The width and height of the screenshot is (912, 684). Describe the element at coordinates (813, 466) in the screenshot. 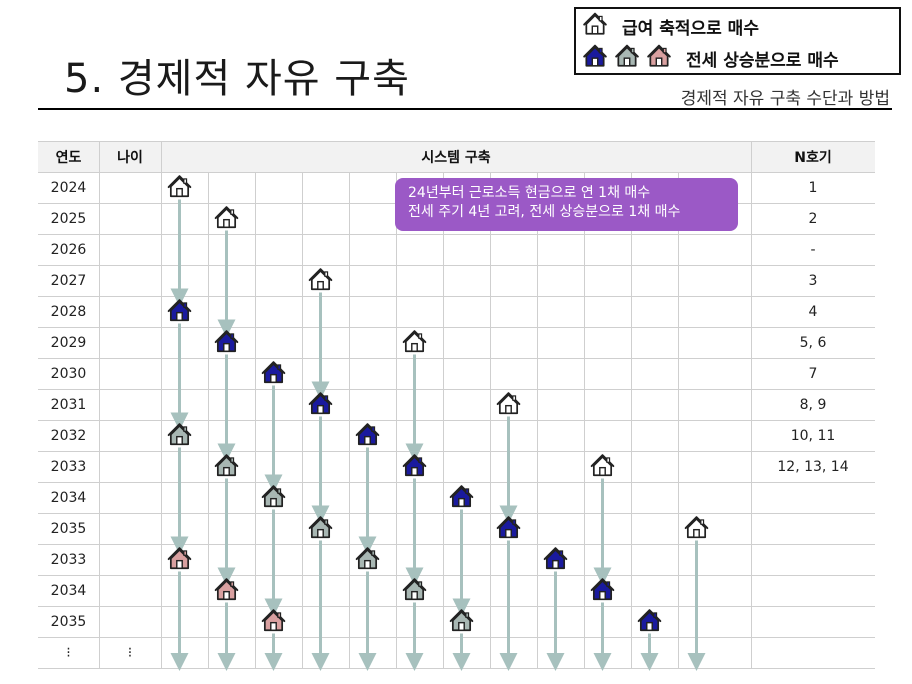

I see `cell-n: 12, 13, 14` at that location.